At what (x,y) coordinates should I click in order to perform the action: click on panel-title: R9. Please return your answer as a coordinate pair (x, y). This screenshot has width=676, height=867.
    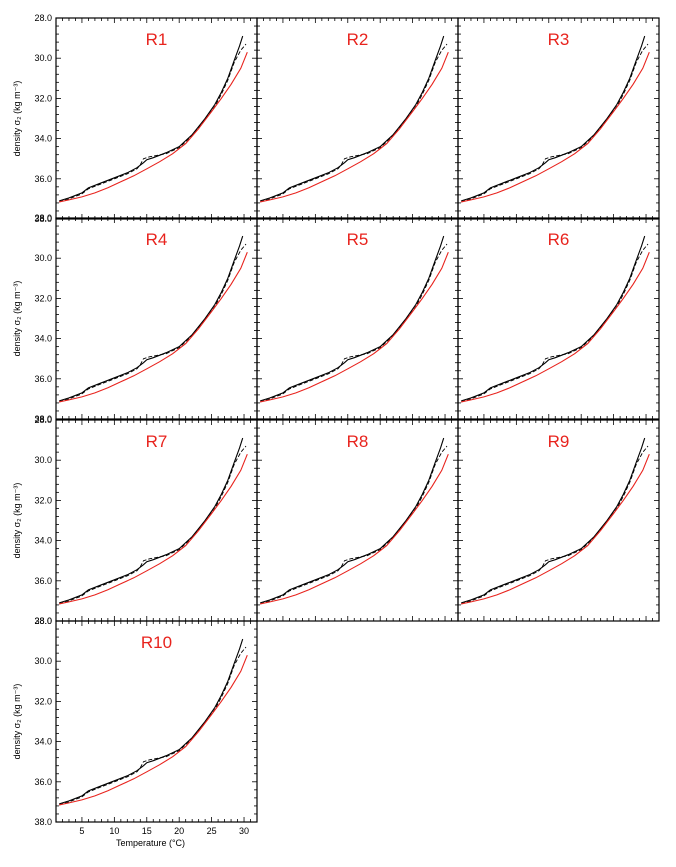
    Looking at the image, I should click on (559, 441).